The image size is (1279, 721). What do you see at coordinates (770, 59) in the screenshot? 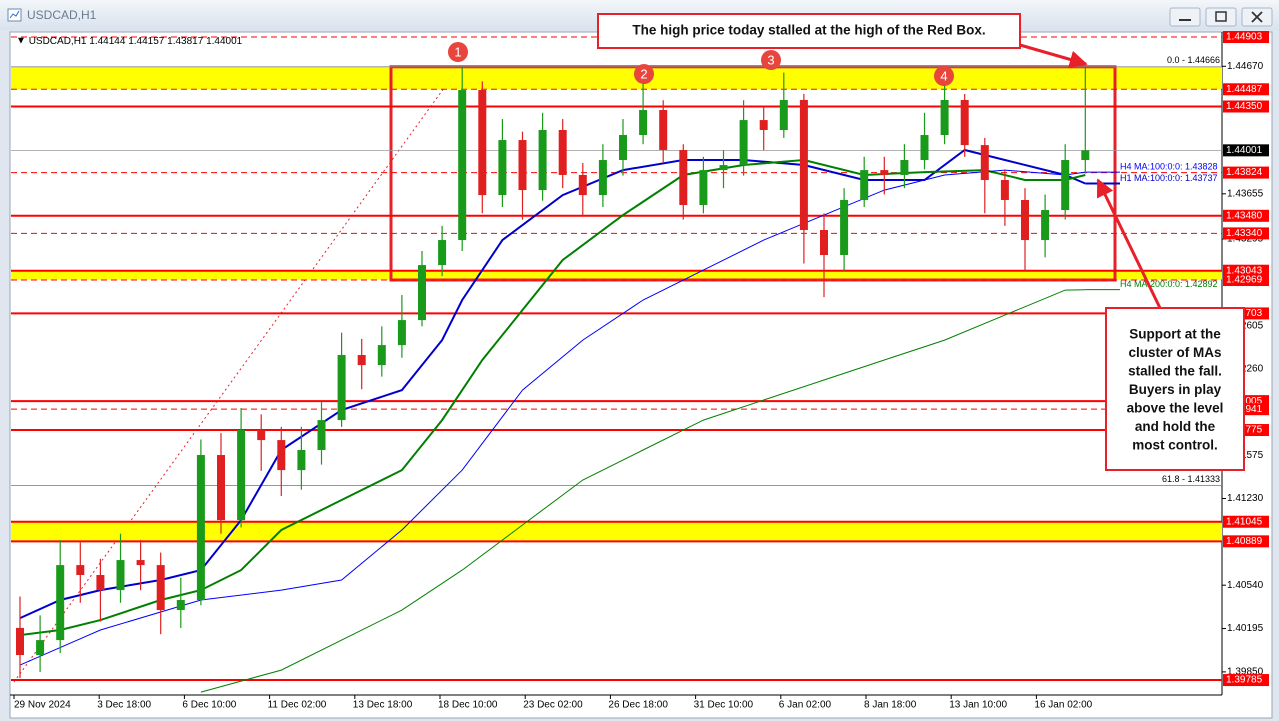
I see `peak-marker-label: 3` at bounding box center [770, 59].